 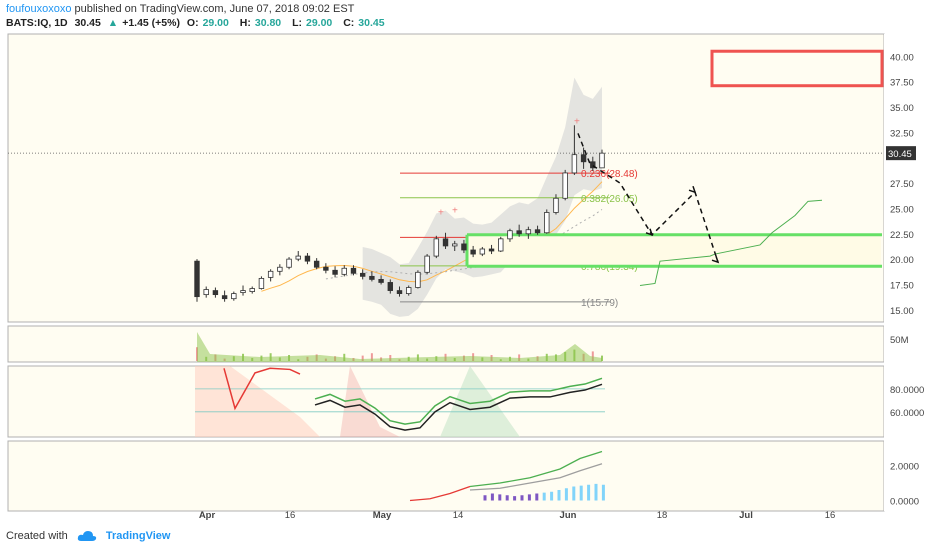 What do you see at coordinates (382, 515) in the screenshot?
I see `time-tick-label: May` at bounding box center [382, 515].